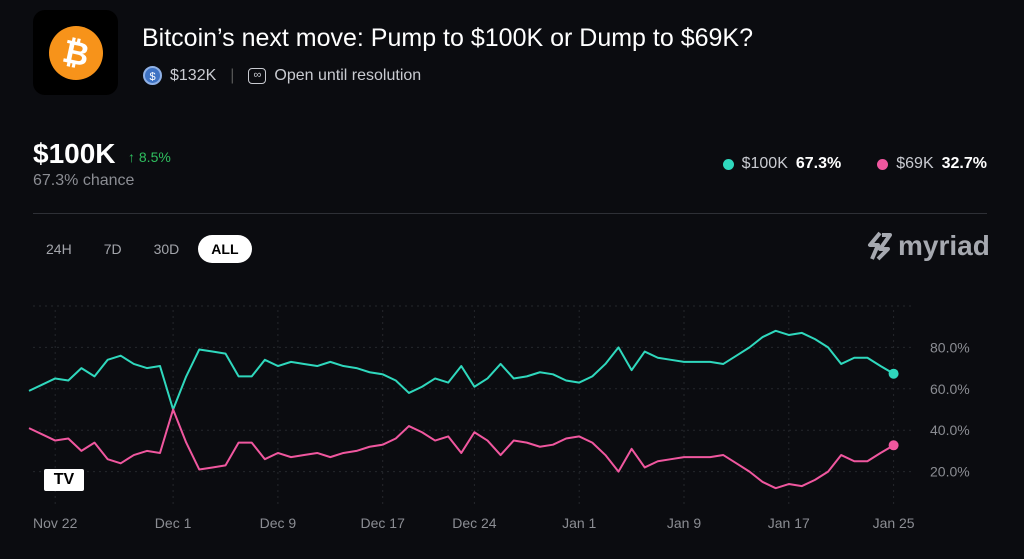 This screenshot has height=559, width=1024. Describe the element at coordinates (950, 472) in the screenshot. I see `y-tick-label: 20.0%` at that location.